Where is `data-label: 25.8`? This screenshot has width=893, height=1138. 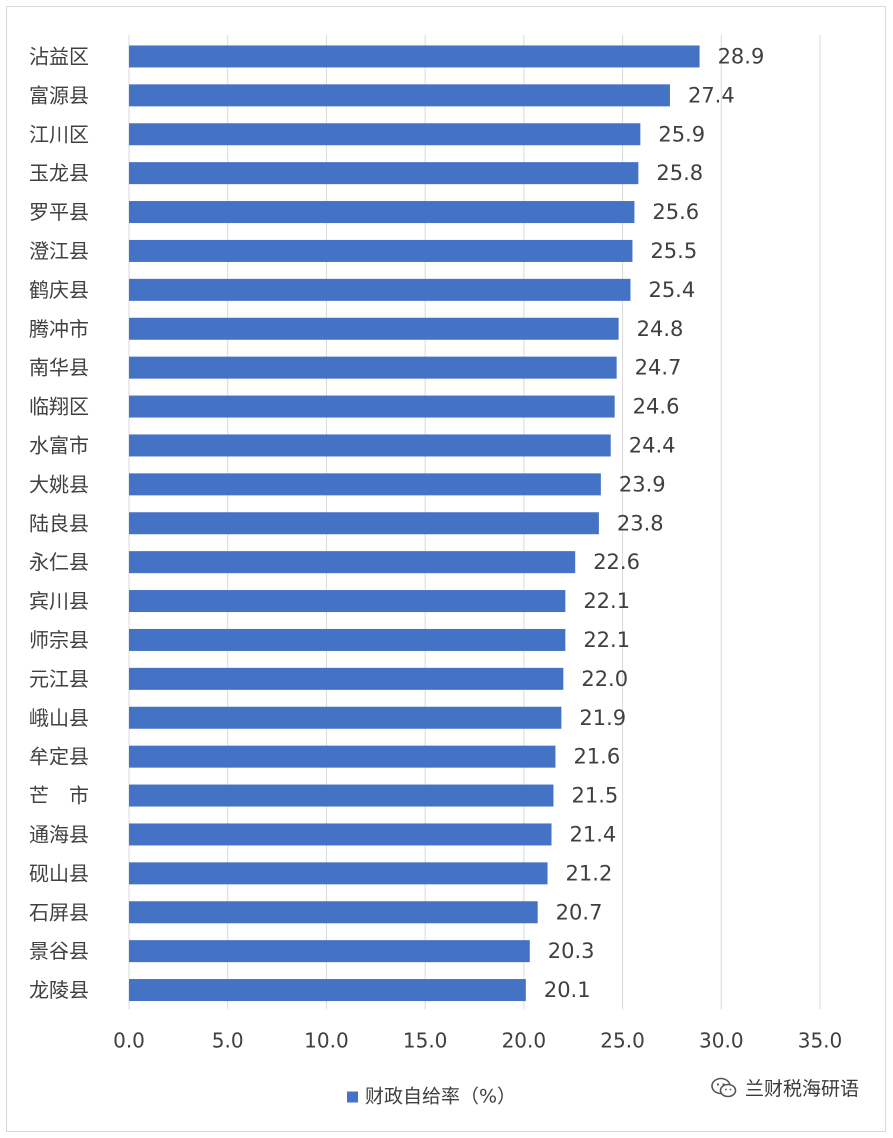 data-label: 25.8 is located at coordinates (679, 173).